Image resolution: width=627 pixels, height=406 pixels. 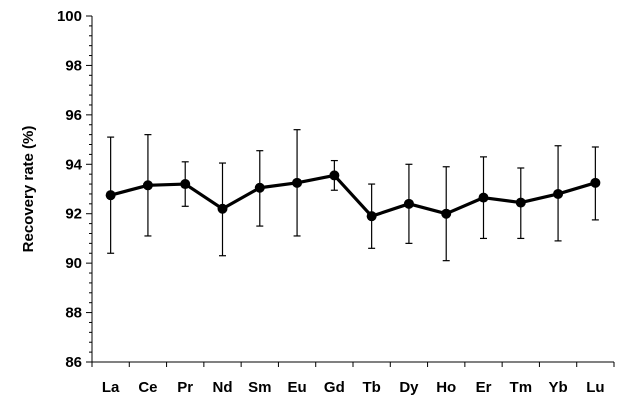 I want to click on x-tick-label: Nd, so click(x=223, y=387).